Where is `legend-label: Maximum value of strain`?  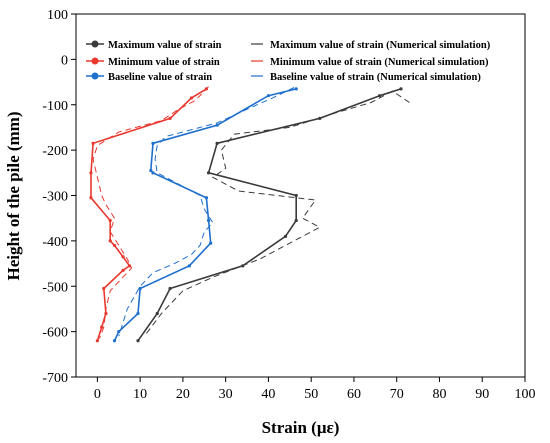
legend-label: Maximum value of strain is located at coordinates (165, 45).